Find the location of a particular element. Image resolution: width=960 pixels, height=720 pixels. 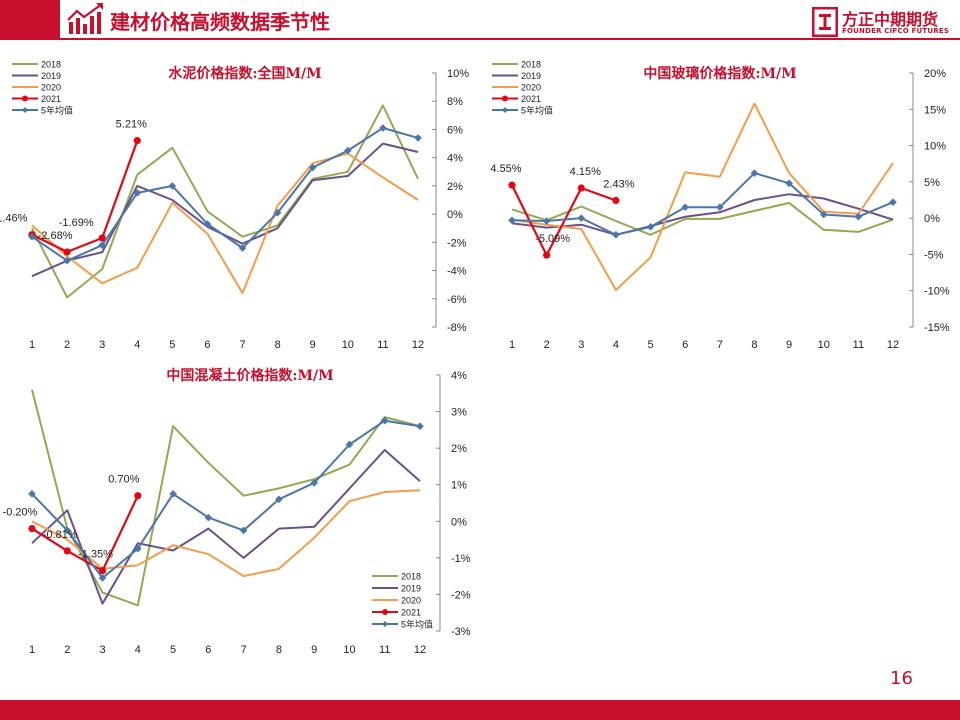

data-label: -1.46% is located at coordinates (14, 219).